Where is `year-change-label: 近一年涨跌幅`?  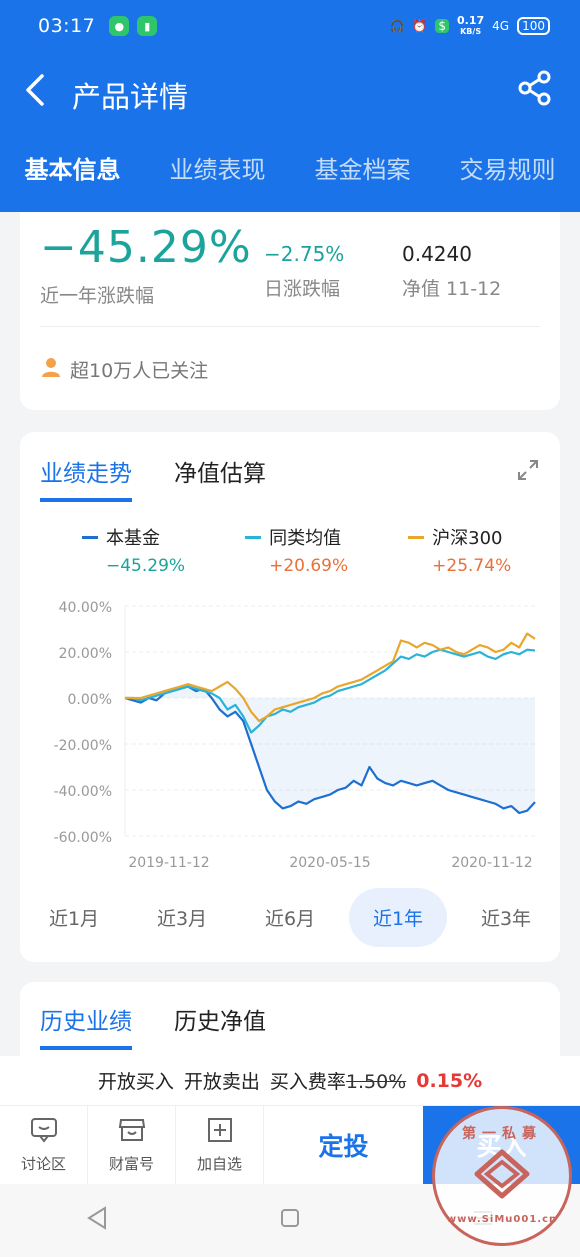 year-change-label: 近一年涨跌幅 is located at coordinates (97, 296).